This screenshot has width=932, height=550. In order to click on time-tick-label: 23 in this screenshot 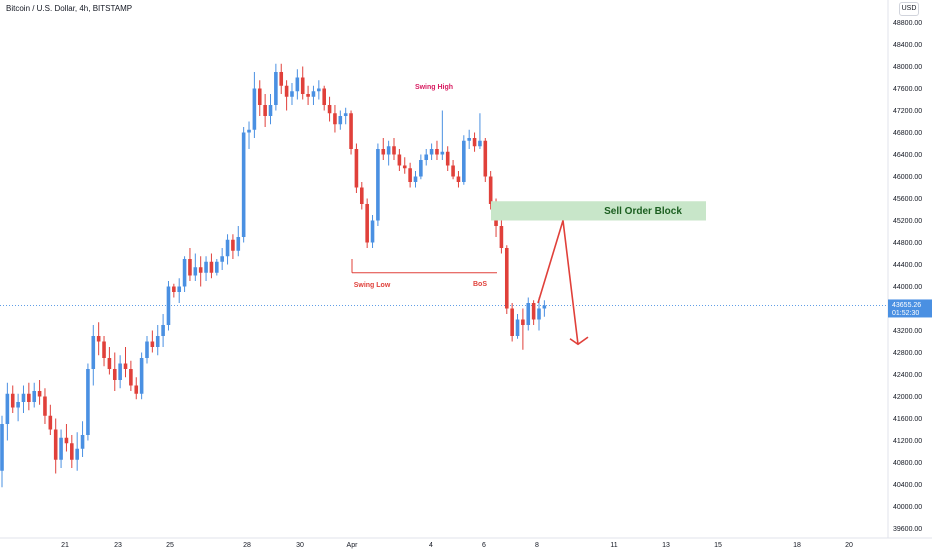, I will do `click(118, 545)`.